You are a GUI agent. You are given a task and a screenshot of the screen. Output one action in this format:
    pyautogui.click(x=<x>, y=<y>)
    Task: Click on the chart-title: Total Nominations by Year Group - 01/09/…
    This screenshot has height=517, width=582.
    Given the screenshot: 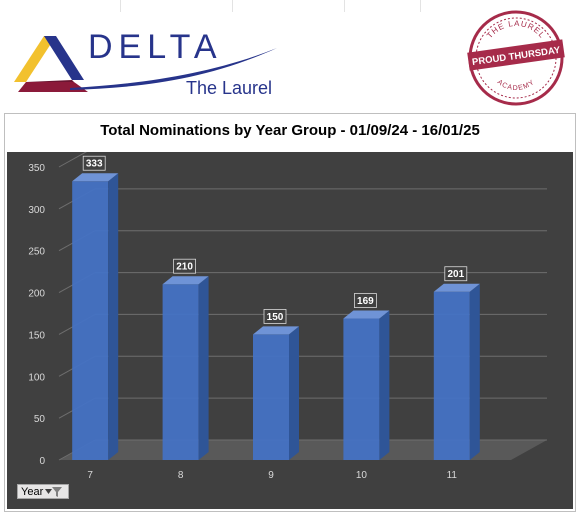 What is the action you would take?
    pyautogui.click(x=290, y=130)
    